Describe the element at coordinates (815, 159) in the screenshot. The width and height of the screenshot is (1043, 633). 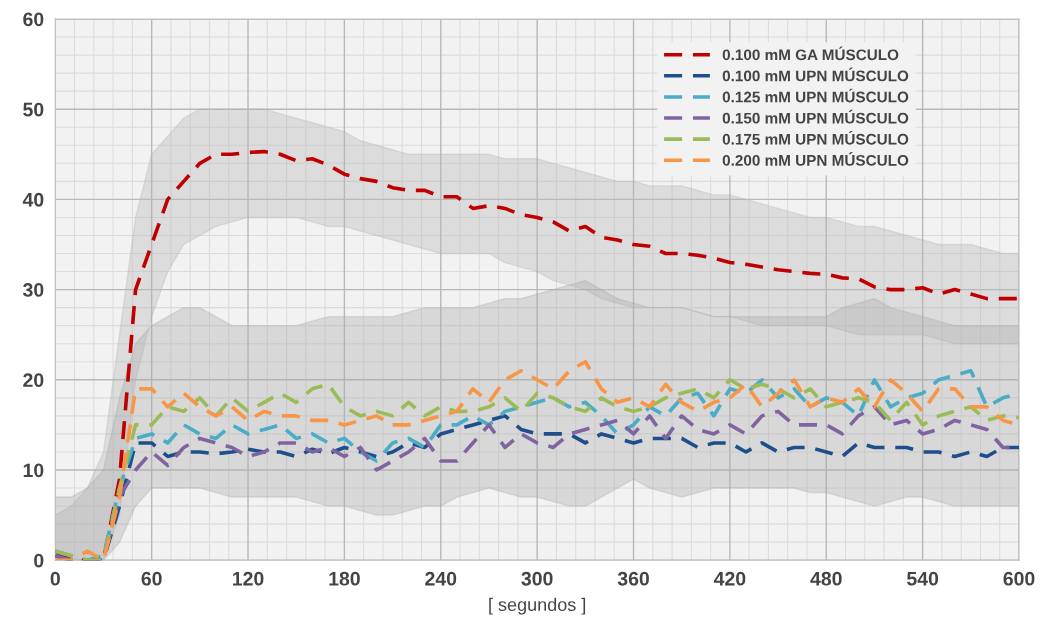
I see `legend-label: 0.200 mM UPN MÚSCULO` at that location.